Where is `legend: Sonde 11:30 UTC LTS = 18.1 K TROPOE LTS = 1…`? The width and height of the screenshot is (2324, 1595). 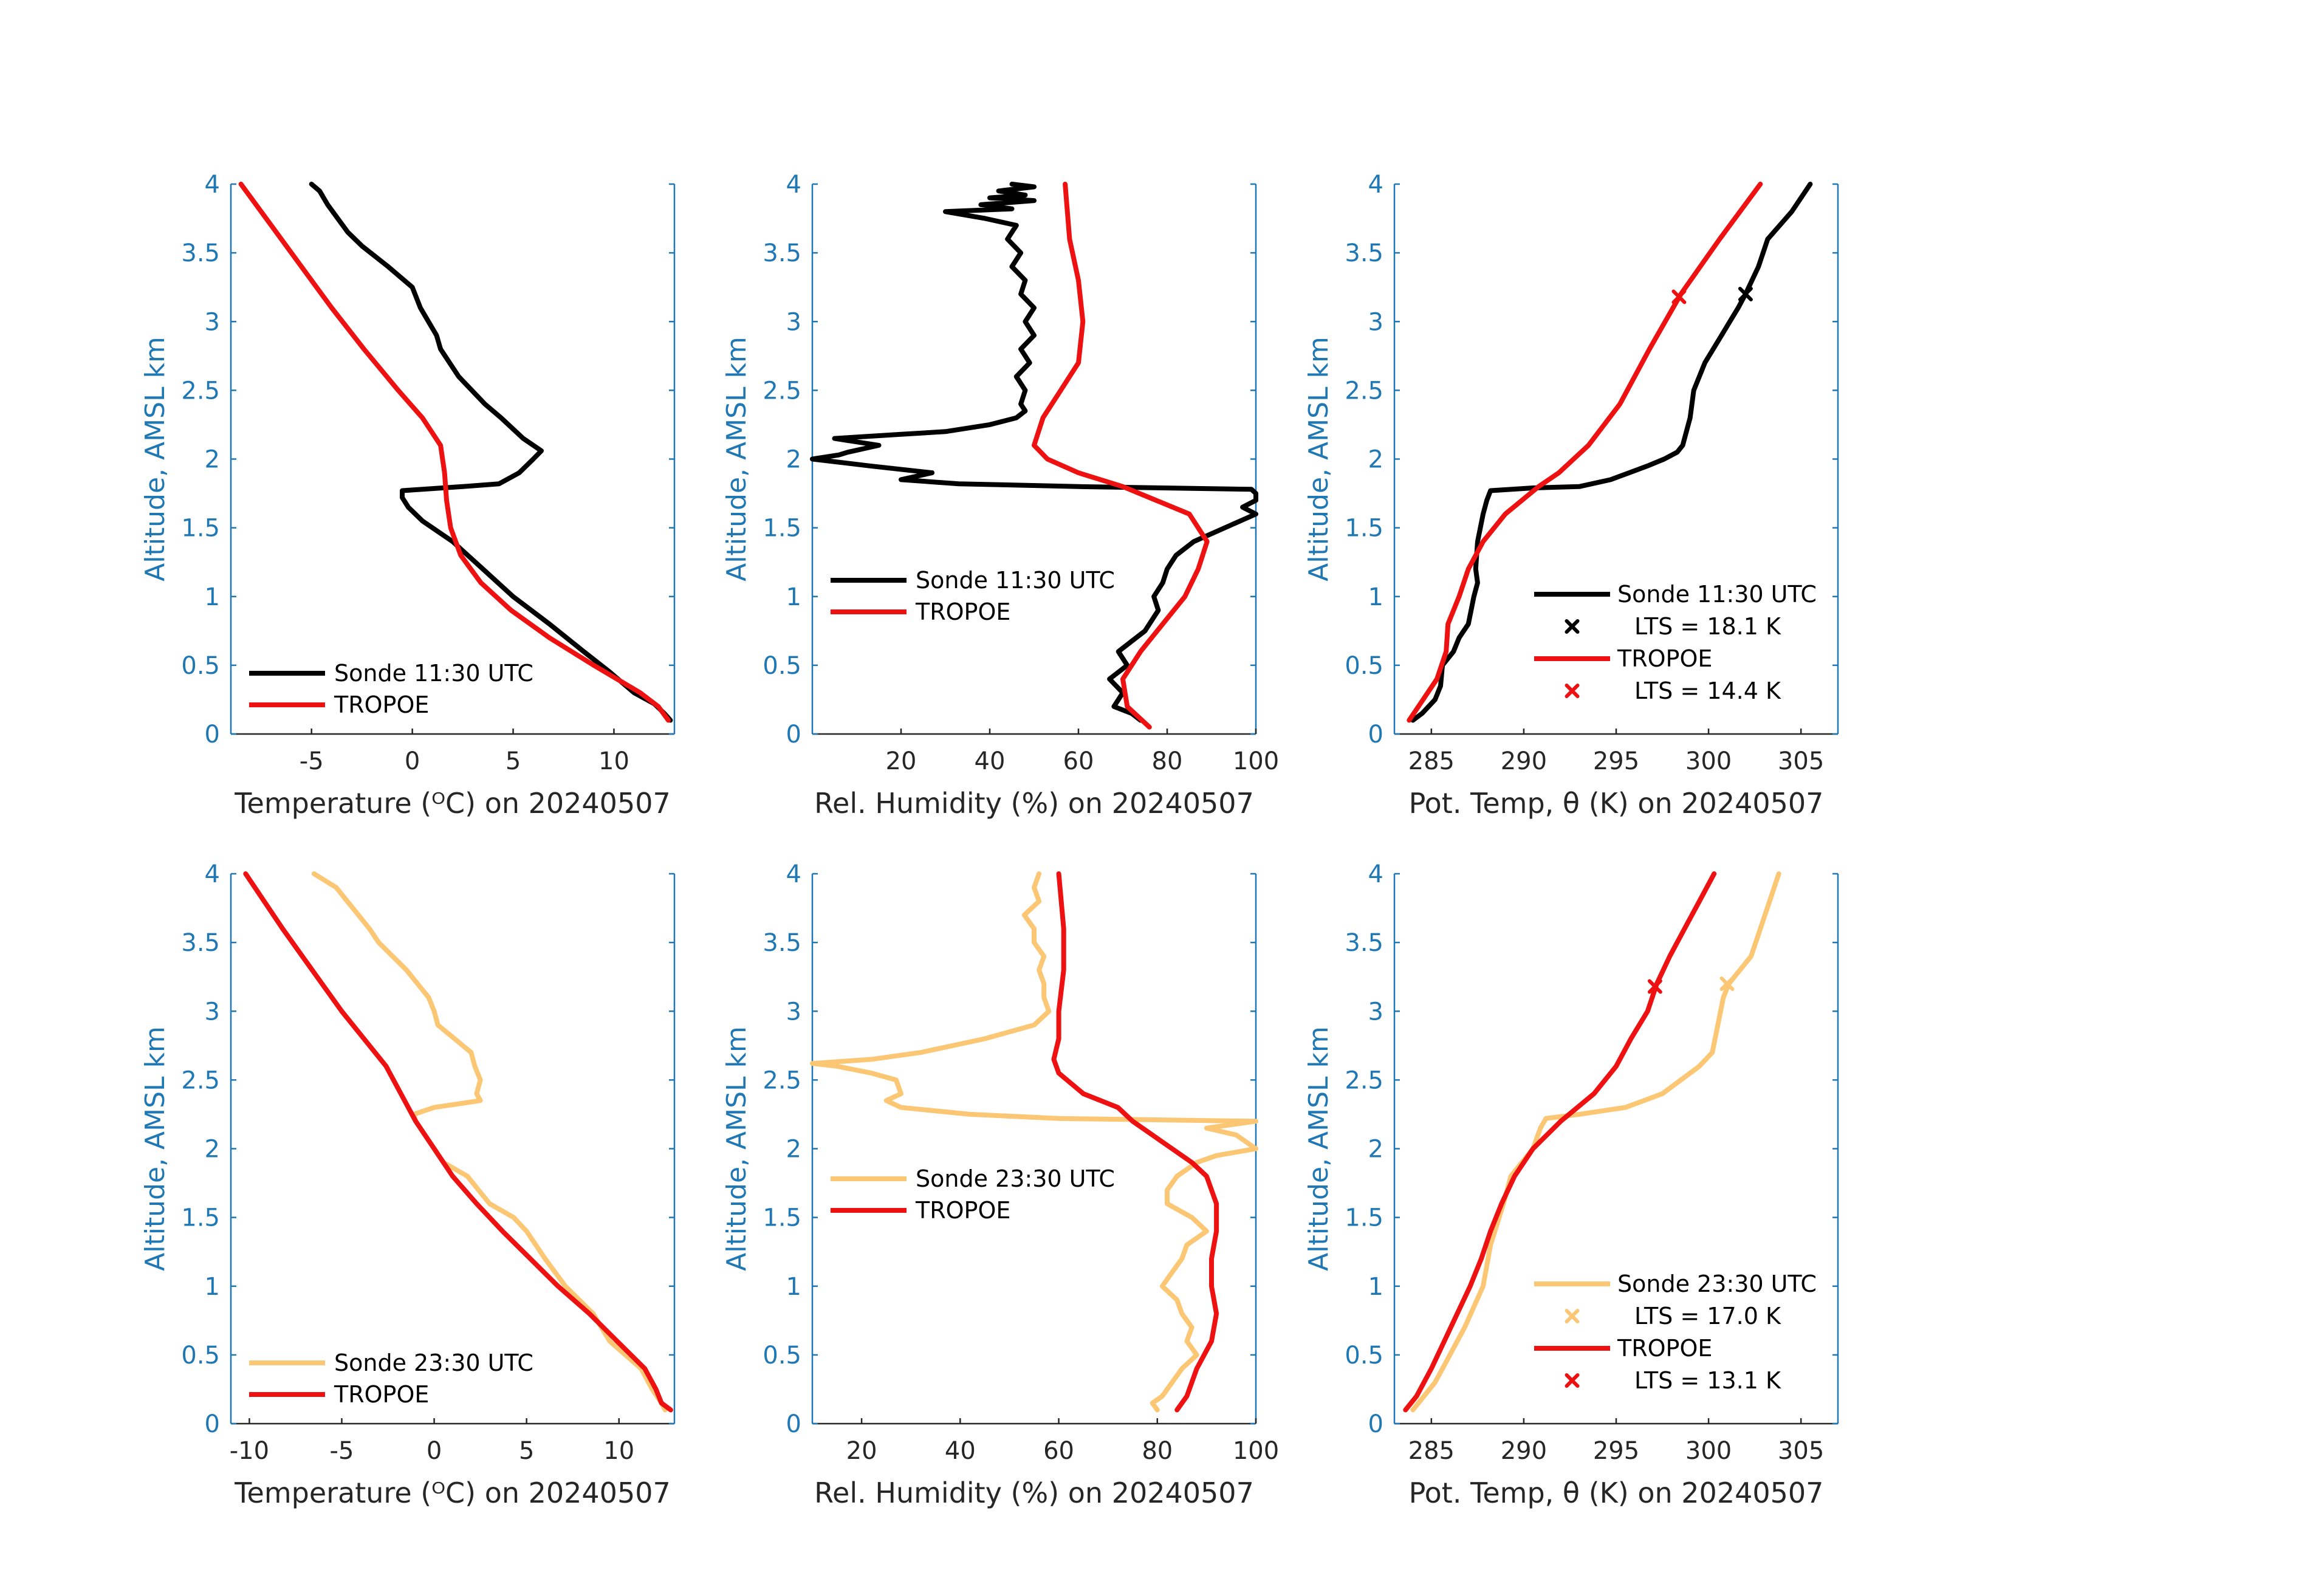
legend: Sonde 11:30 UTC LTS = 18.1 K TROPOE LTS = 1… is located at coordinates (1675, 642).